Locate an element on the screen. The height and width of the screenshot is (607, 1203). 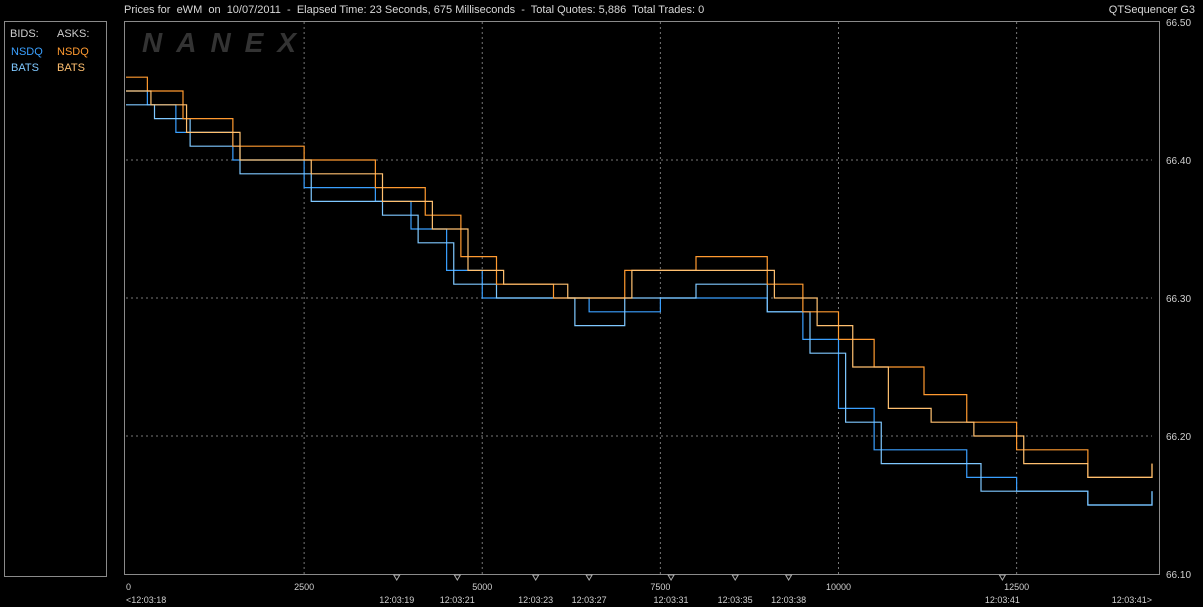
watermark-logo: NANEX is located at coordinates (226, 42).